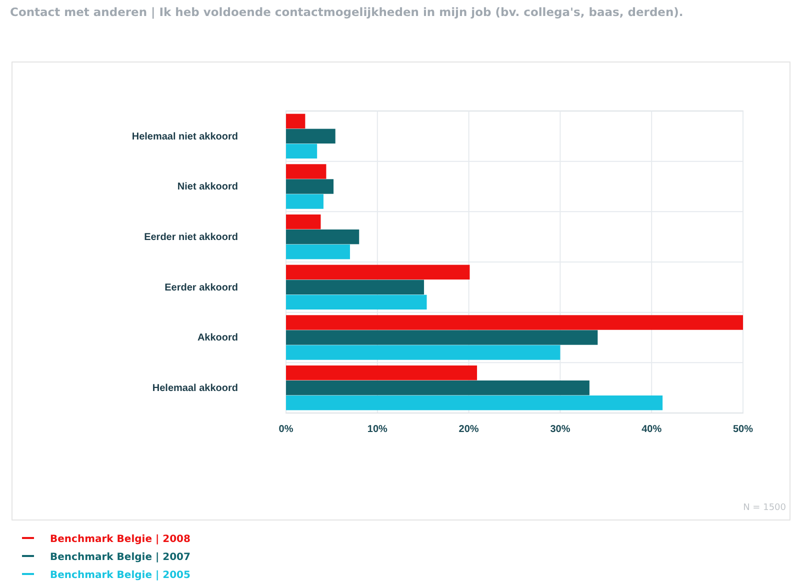 Image resolution: width=792 pixels, height=583 pixels. What do you see at coordinates (191, 238) in the screenshot?
I see `y-tick-label: Eerder niet akkoord` at bounding box center [191, 238].